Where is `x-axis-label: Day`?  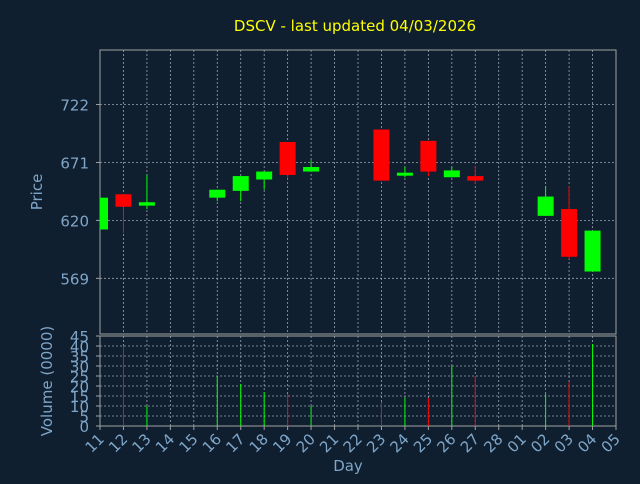 x-axis-label: Day is located at coordinates (348, 466).